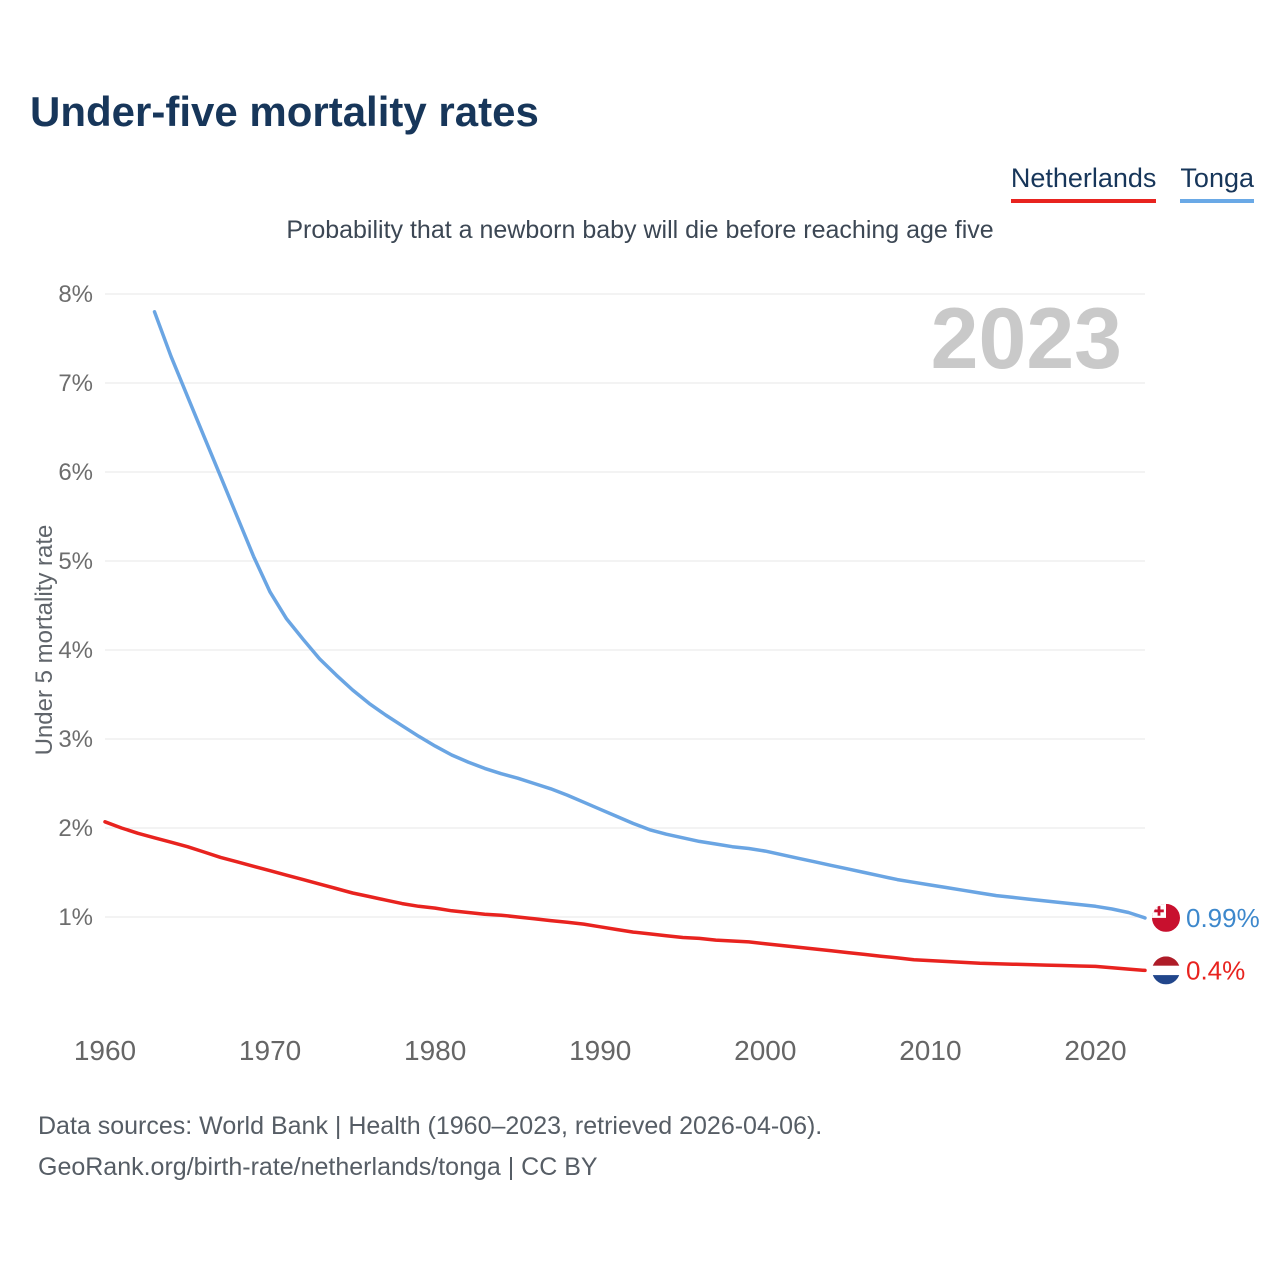 The width and height of the screenshot is (1280, 1280). What do you see at coordinates (600, 1050) in the screenshot?
I see `x-tick-label: 1990` at bounding box center [600, 1050].